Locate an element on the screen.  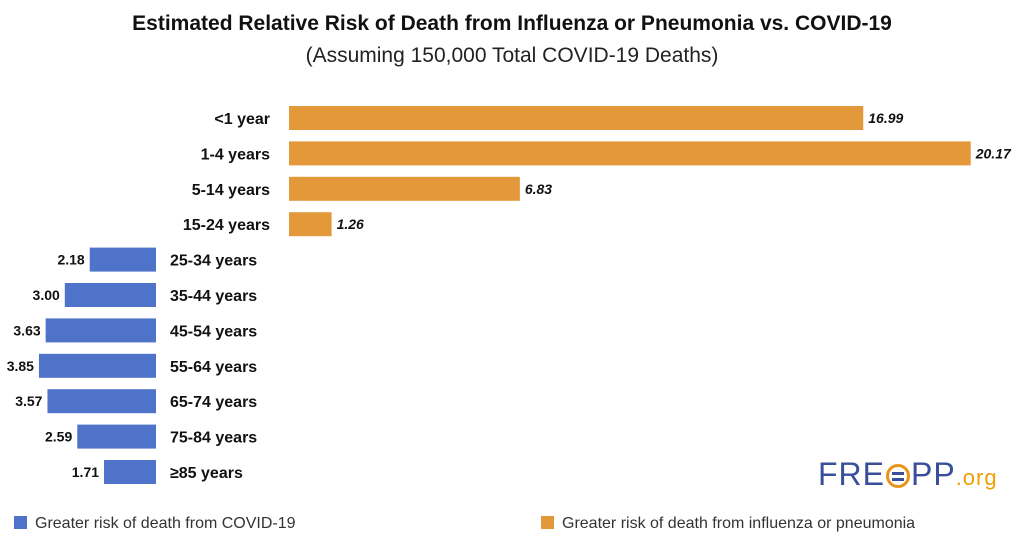
logo-text-main: FRE is located at coordinates (851, 474).